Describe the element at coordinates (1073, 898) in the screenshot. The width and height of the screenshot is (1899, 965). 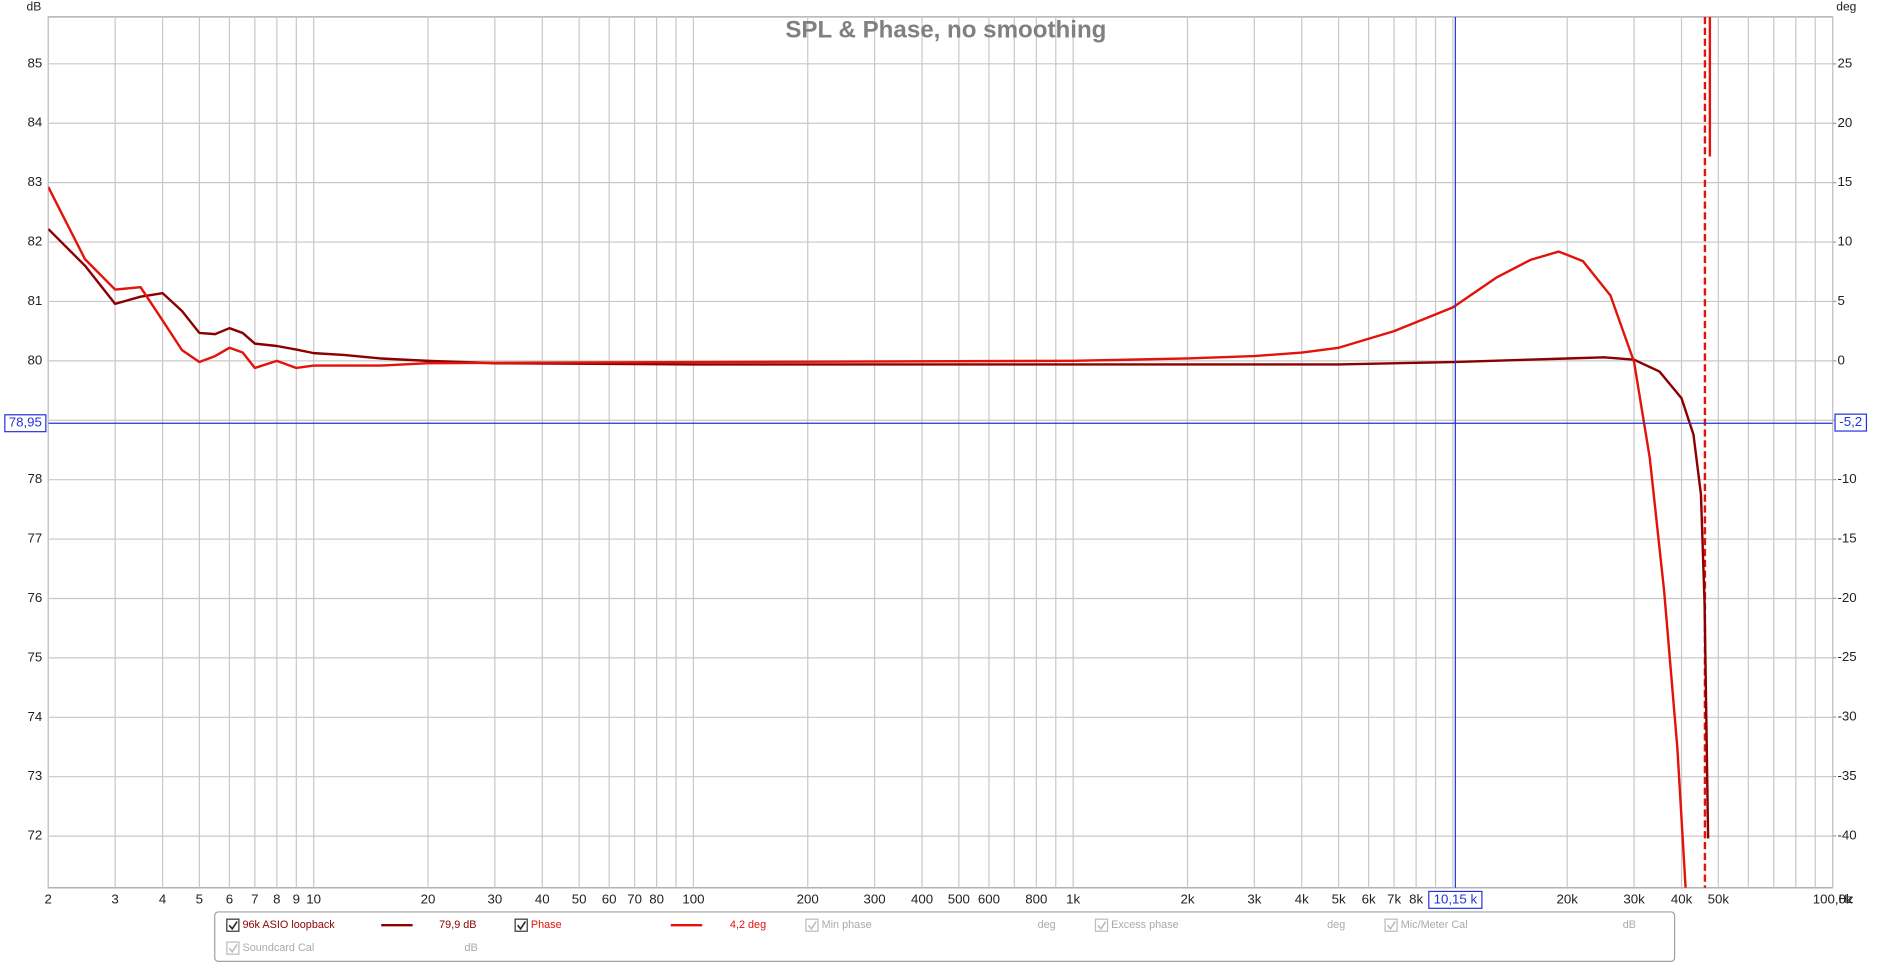
I see `x-tick-label: 1k` at that location.